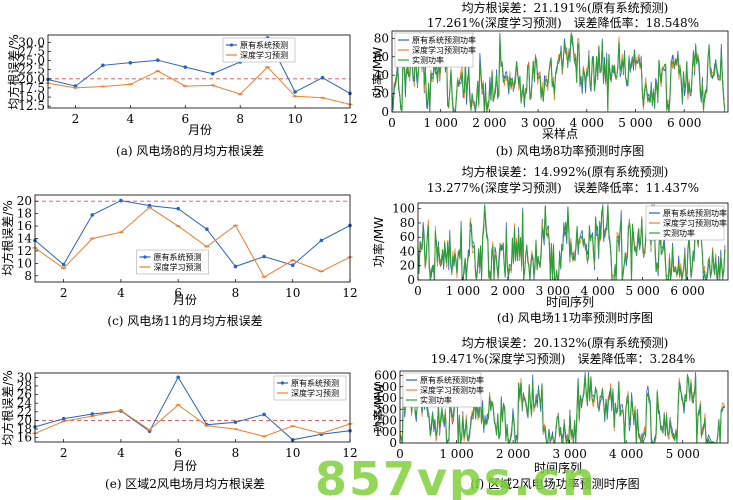 This screenshot has width=733, height=500. I want to click on y-tick-label: 500, so click(385, 387).